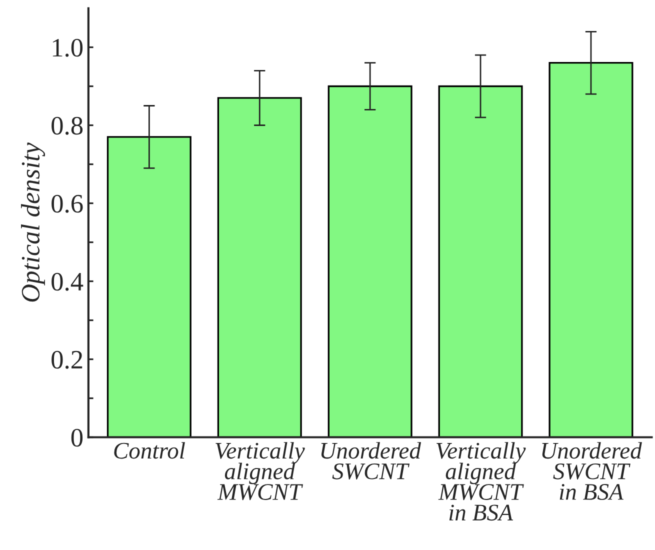  Describe the element at coordinates (592, 471) in the screenshot. I see `x-tick-label: Unordered SWCNT in BSA` at that location.